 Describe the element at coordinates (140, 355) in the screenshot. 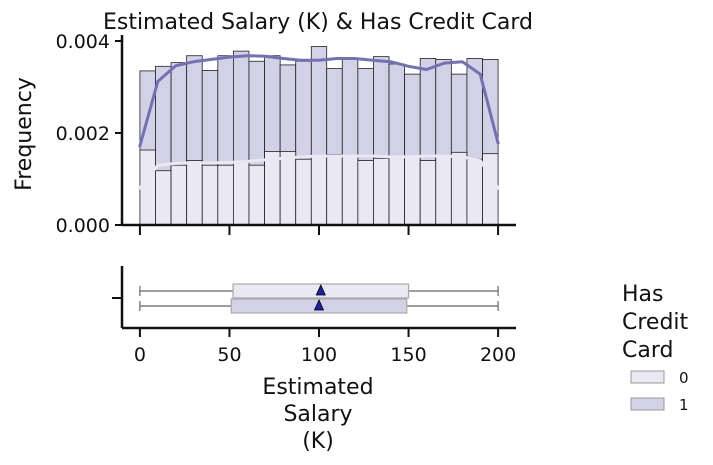

I see `x-tick-label-0: 0` at that location.